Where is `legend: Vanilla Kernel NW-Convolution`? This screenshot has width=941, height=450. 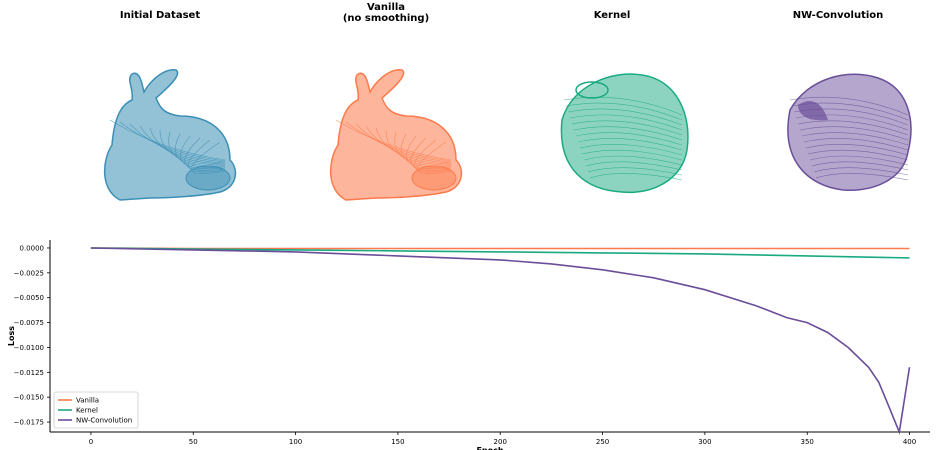
legend: Vanilla Kernel NW-Convolution is located at coordinates (96, 410).